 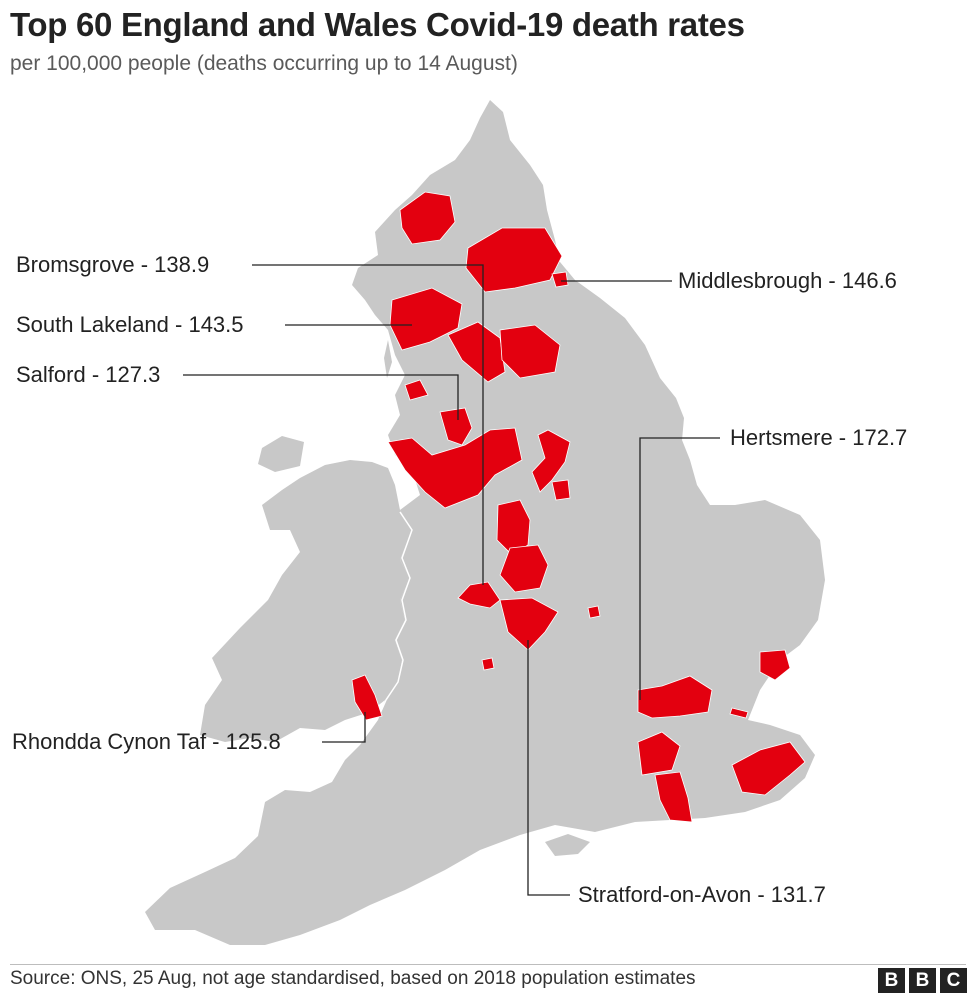 I want to click on callout-salford: Salford - 127.3, so click(x=88, y=374).